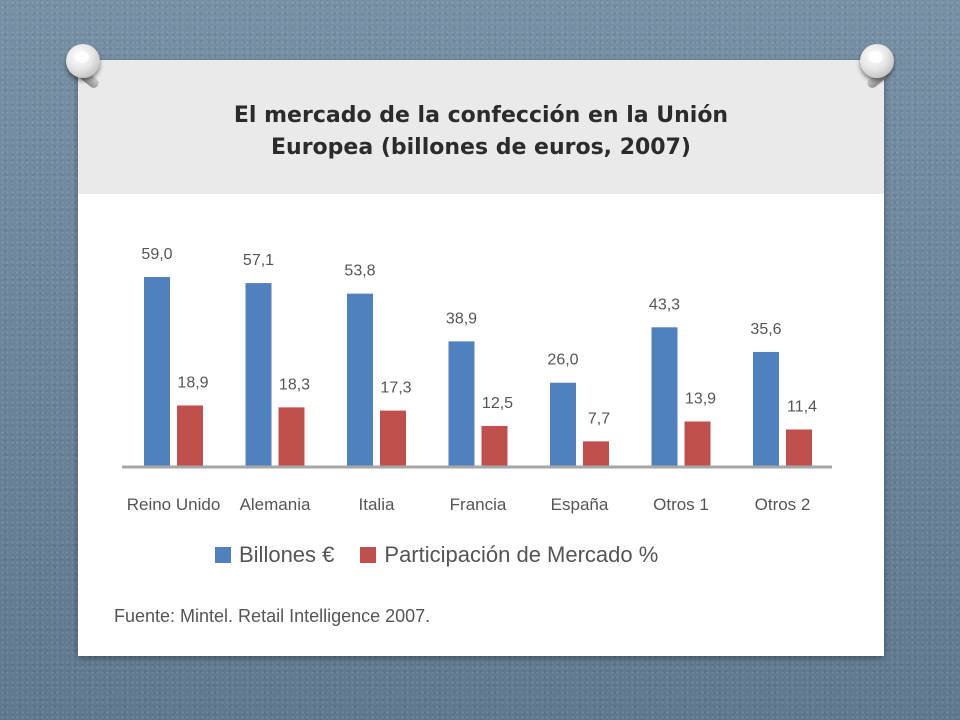 The width and height of the screenshot is (960, 720). What do you see at coordinates (580, 504) in the screenshot?
I see `category-label: España` at bounding box center [580, 504].